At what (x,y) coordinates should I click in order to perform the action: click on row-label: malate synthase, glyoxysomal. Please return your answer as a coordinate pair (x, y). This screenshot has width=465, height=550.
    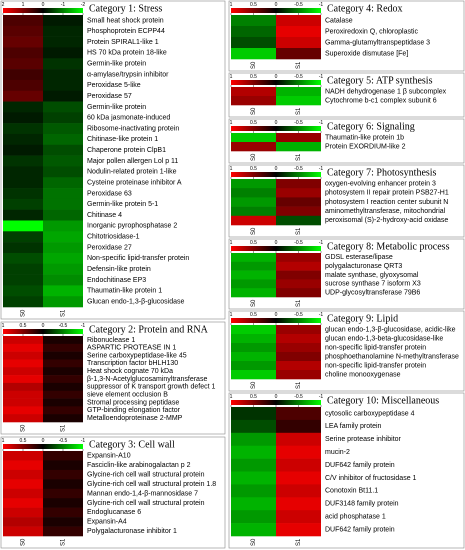
    Looking at the image, I should click on (372, 275).